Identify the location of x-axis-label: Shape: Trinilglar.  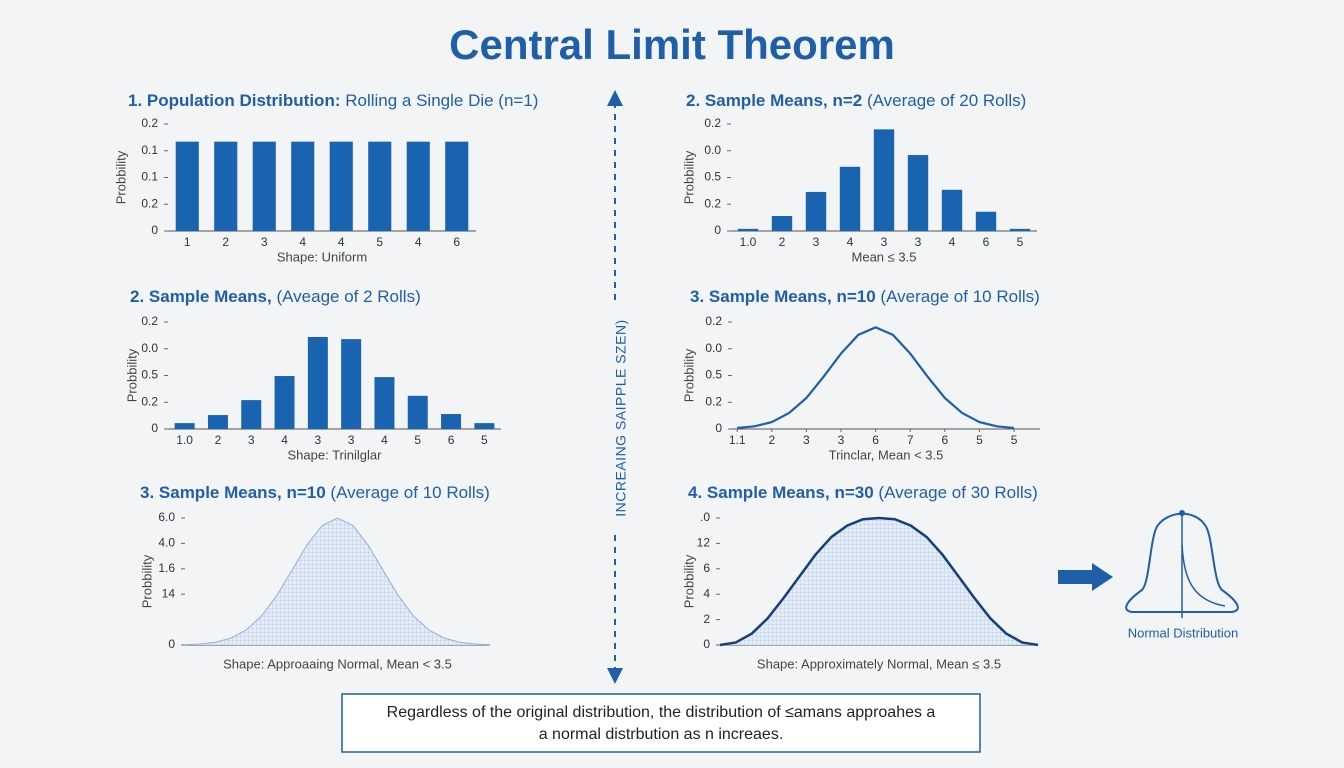
(335, 454).